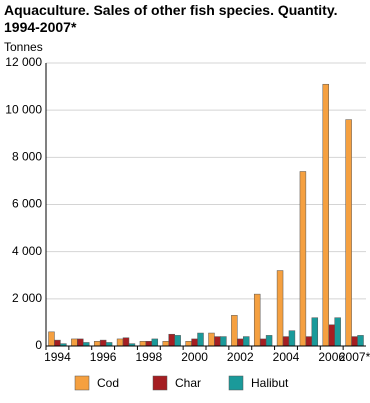 Image resolution: width=370 pixels, height=403 pixels. I want to click on x-tick-label: 2000, so click(194, 357).